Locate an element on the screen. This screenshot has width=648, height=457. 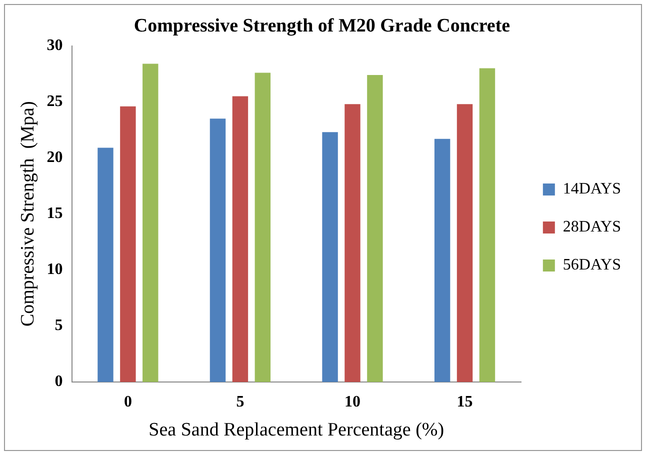
x-tick-label: 15 is located at coordinates (464, 402).